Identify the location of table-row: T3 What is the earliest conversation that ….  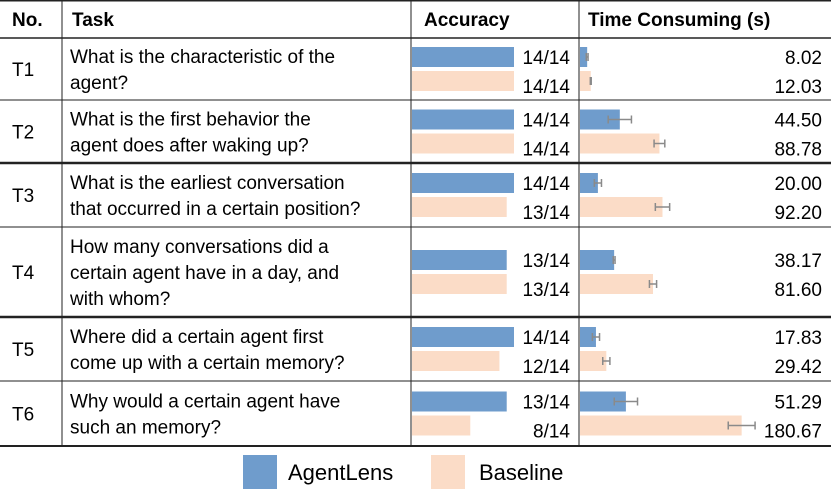
(417, 198).